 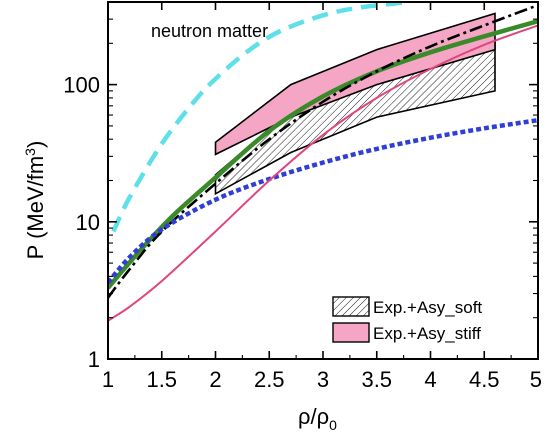 I want to click on x-tick-label: 3, so click(x=323, y=379).